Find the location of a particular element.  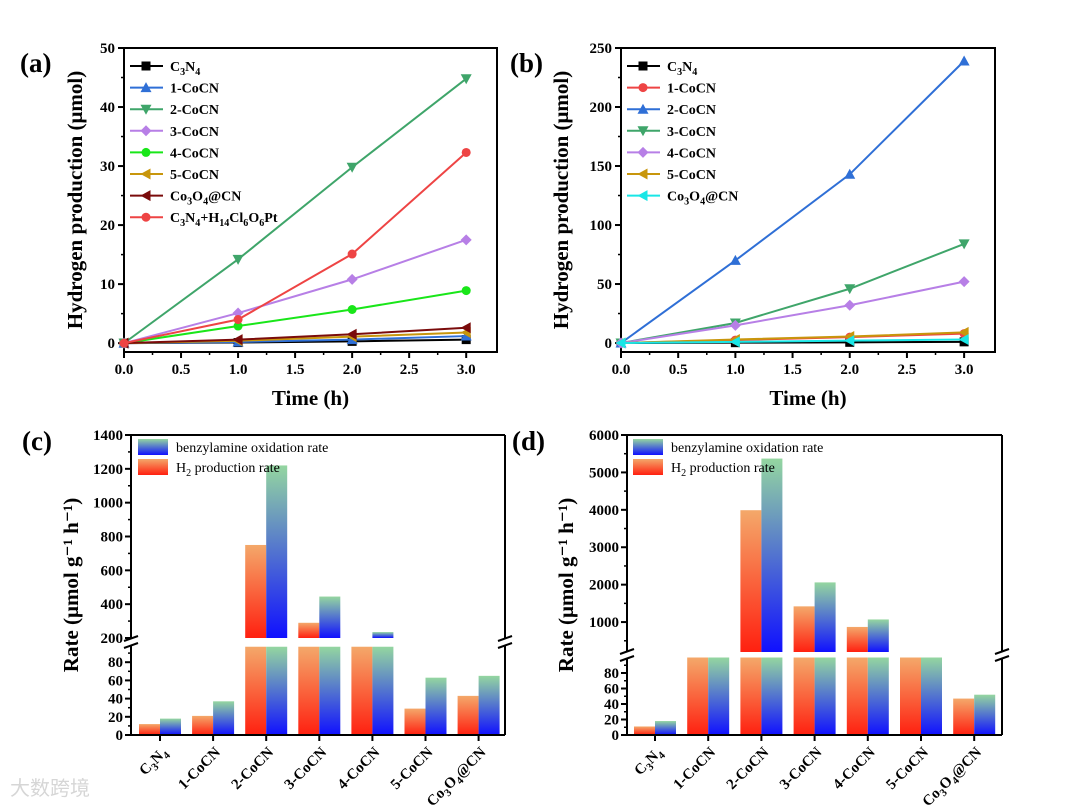

y-tick-label: 1400 is located at coordinates (108, 436).